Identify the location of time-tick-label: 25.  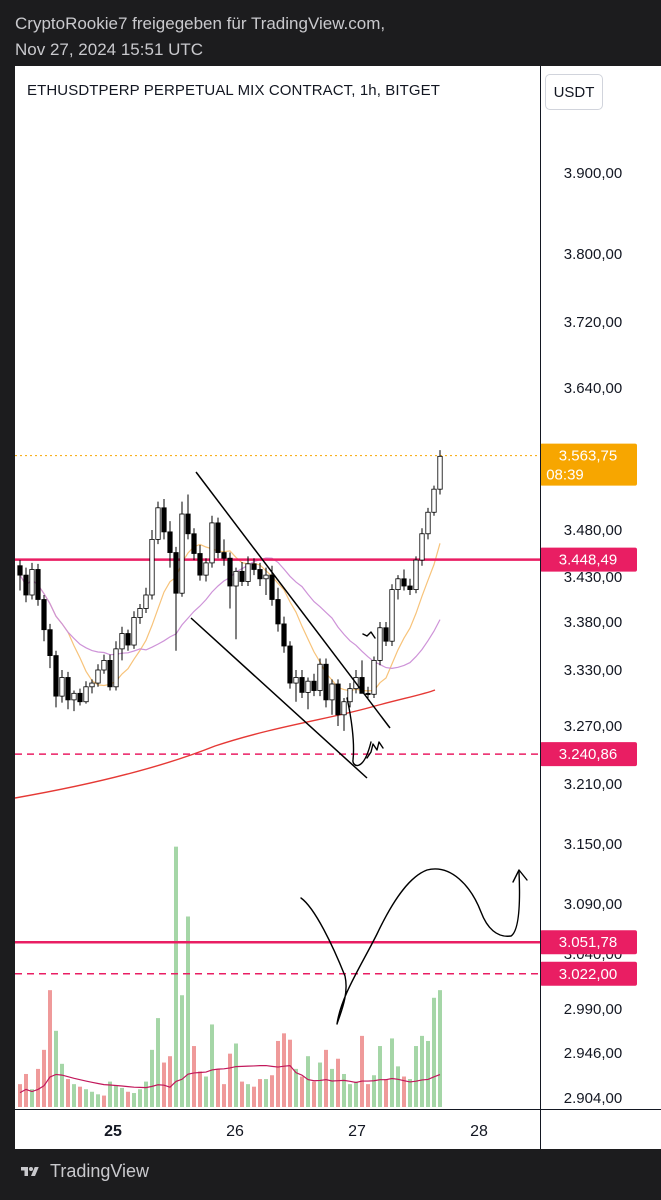
(113, 1131).